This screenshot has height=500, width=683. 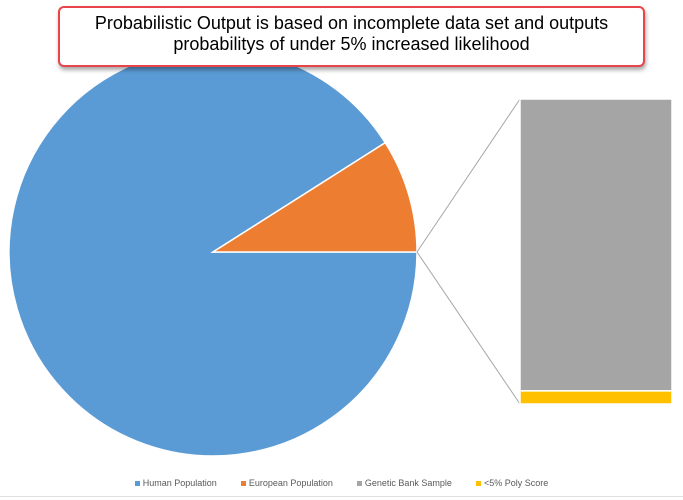 What do you see at coordinates (468, 175) in the screenshot?
I see `connector-line-top` at bounding box center [468, 175].